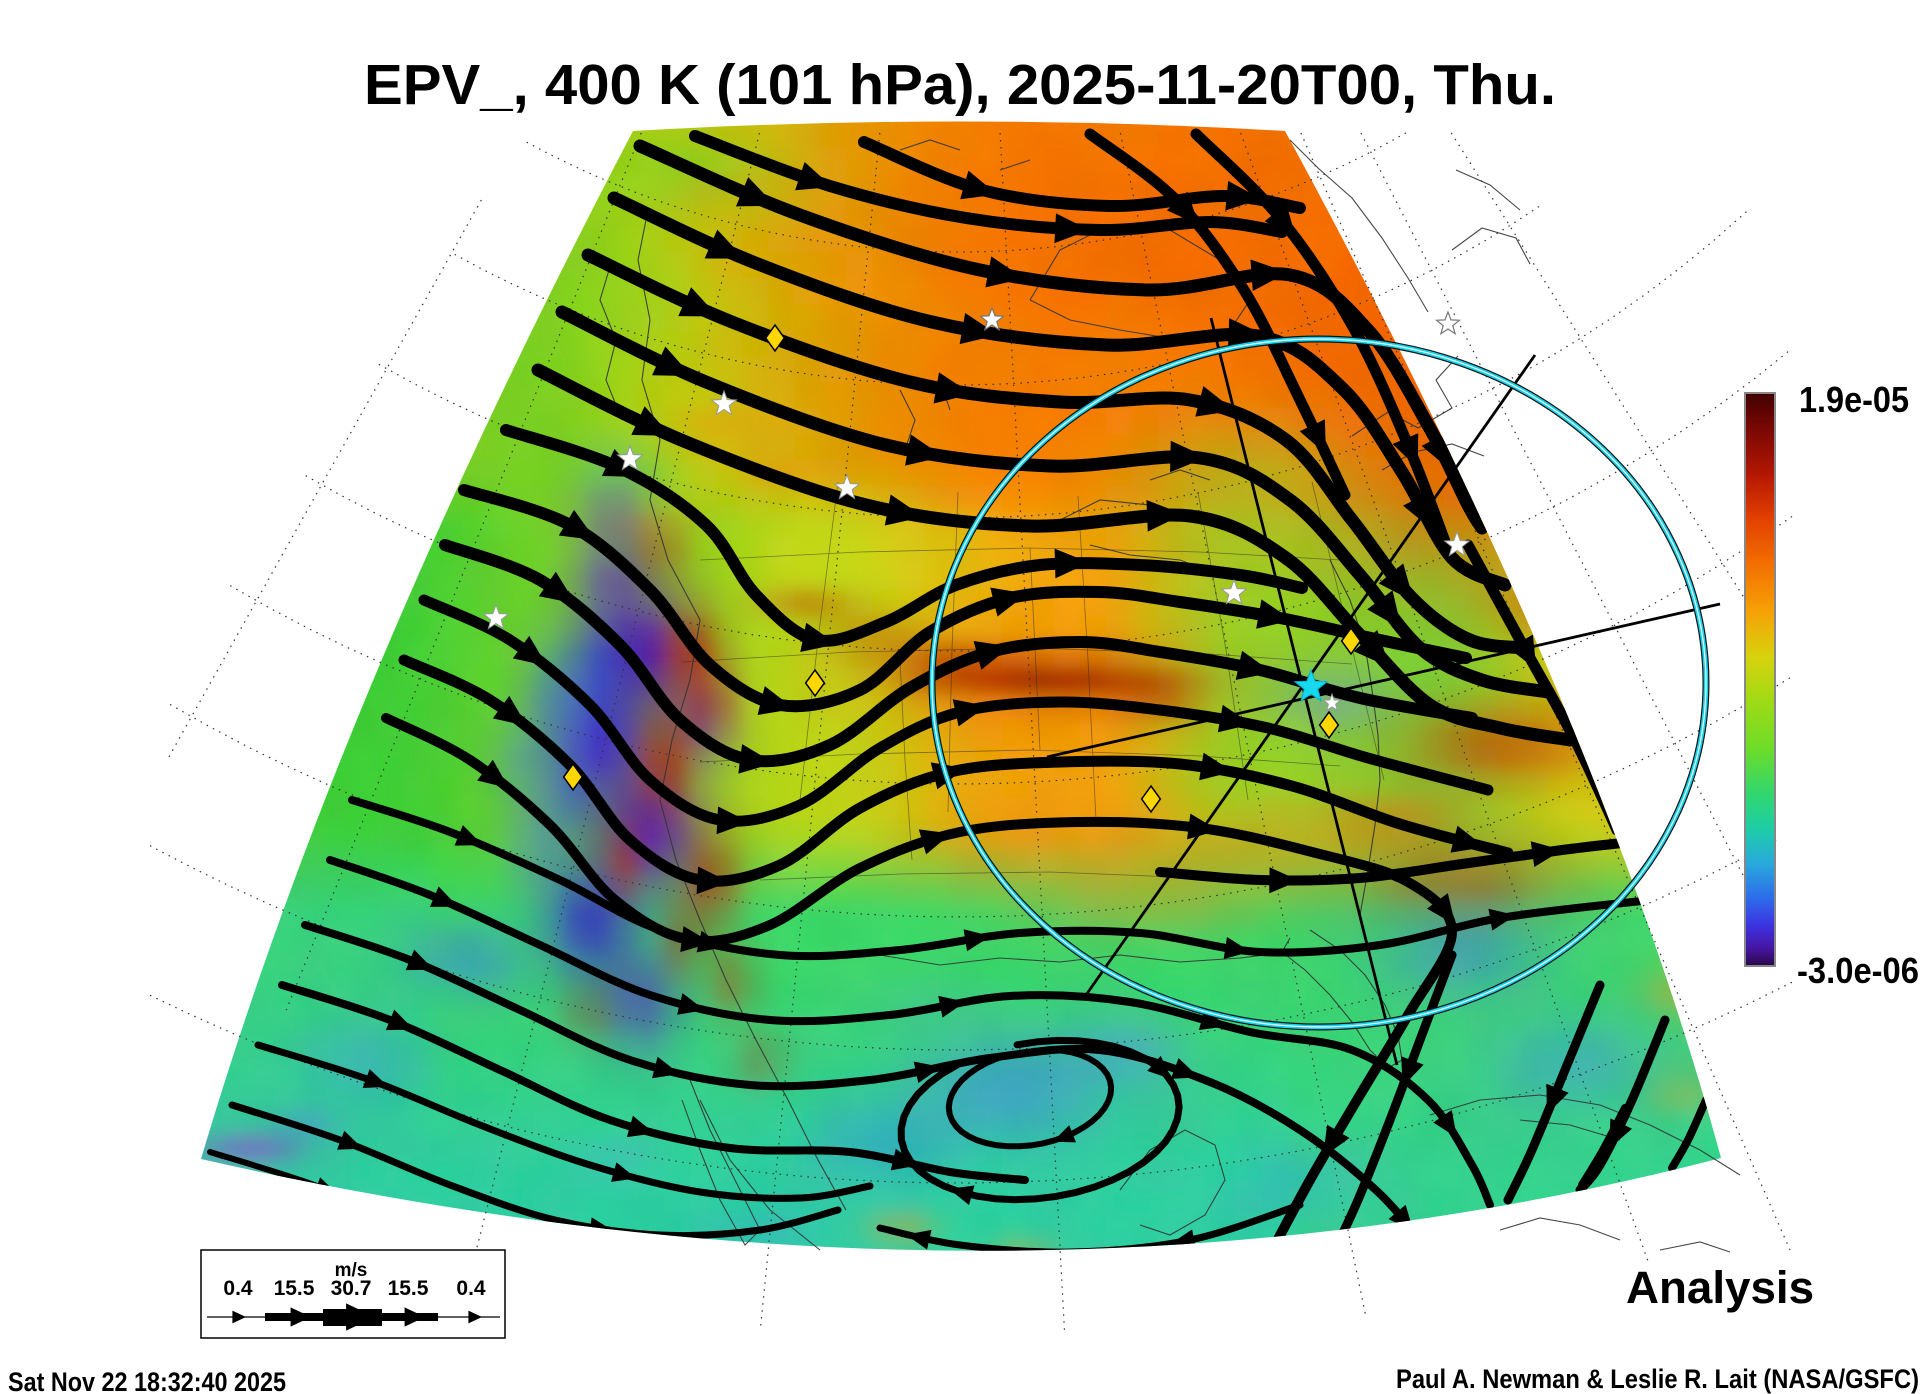 Image resolution: width=1926 pixels, height=1394 pixels. I want to click on svg-text: 30.7, so click(351, 1288).